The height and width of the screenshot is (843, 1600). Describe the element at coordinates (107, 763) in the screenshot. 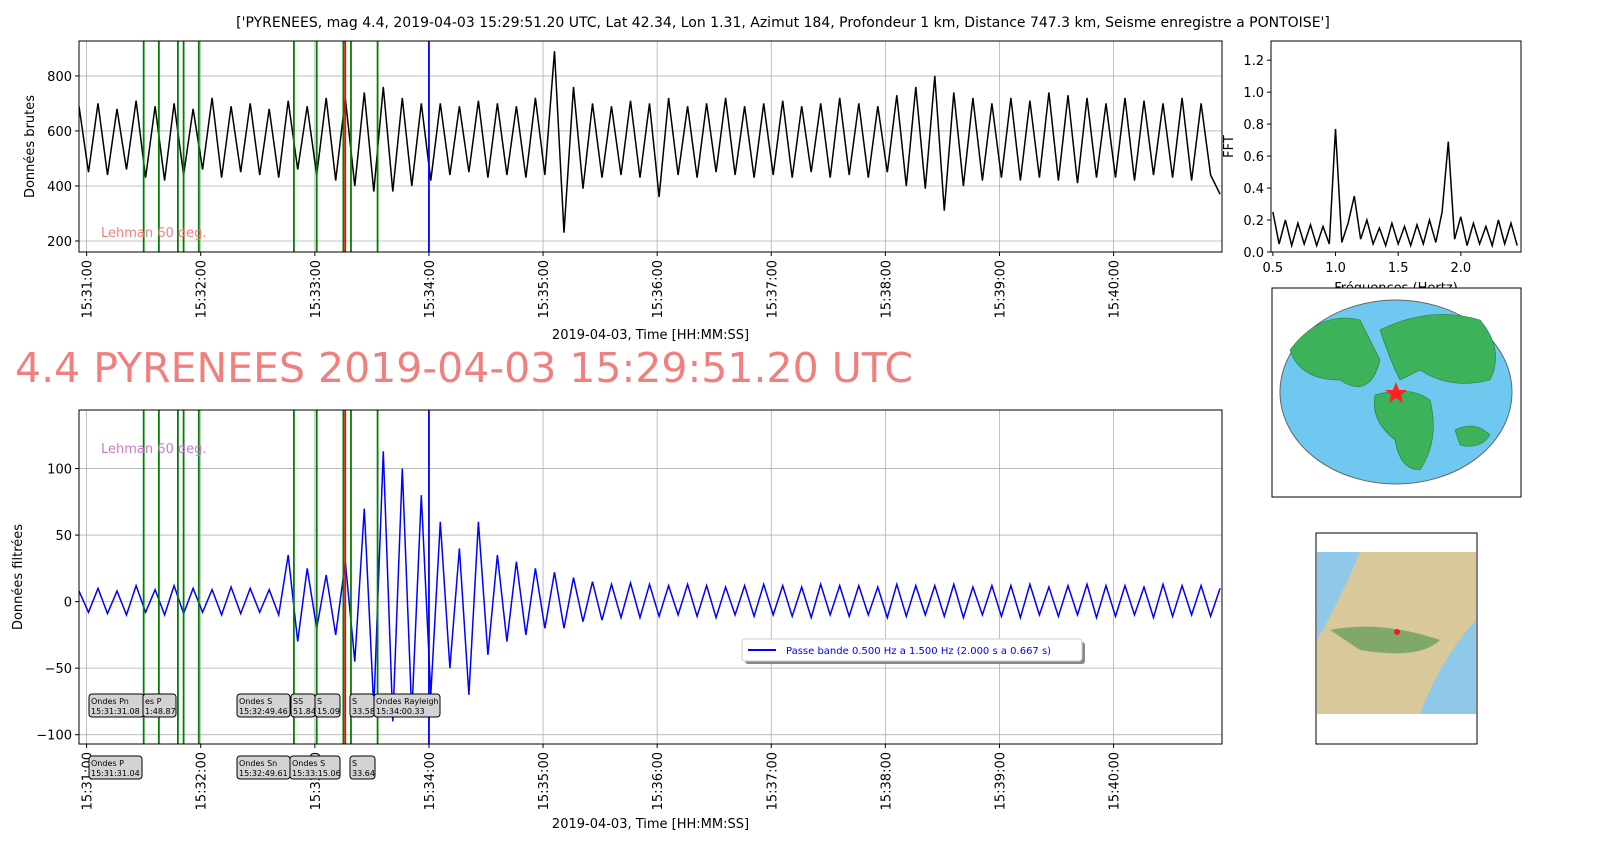

I see `annotation-label: Ondes P` at that location.